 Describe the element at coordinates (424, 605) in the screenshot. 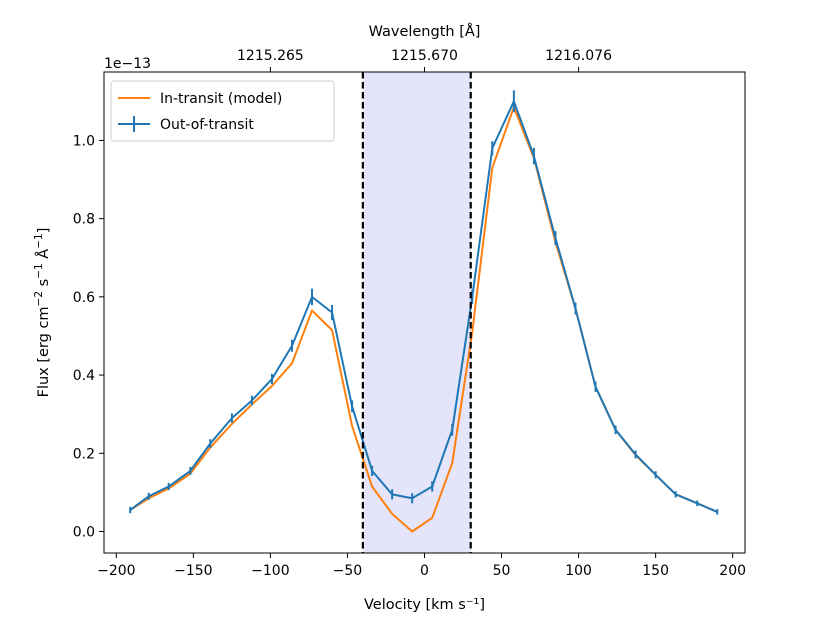

I see `x-axis-label: Velocity [km s⁻¹]` at that location.